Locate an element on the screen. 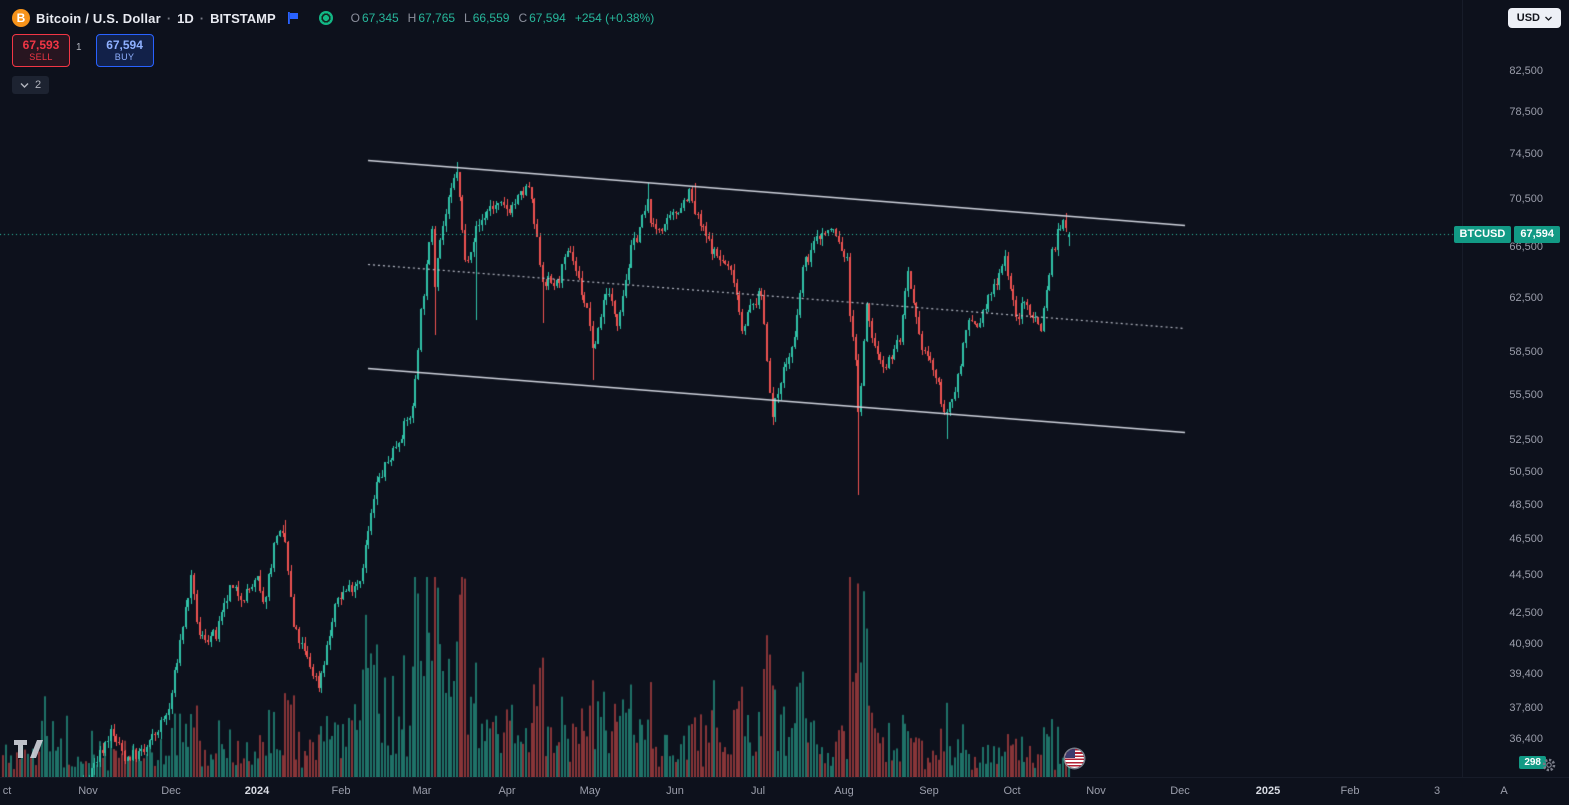 This screenshot has height=805, width=1569. gear-icon is located at coordinates (1549, 767).